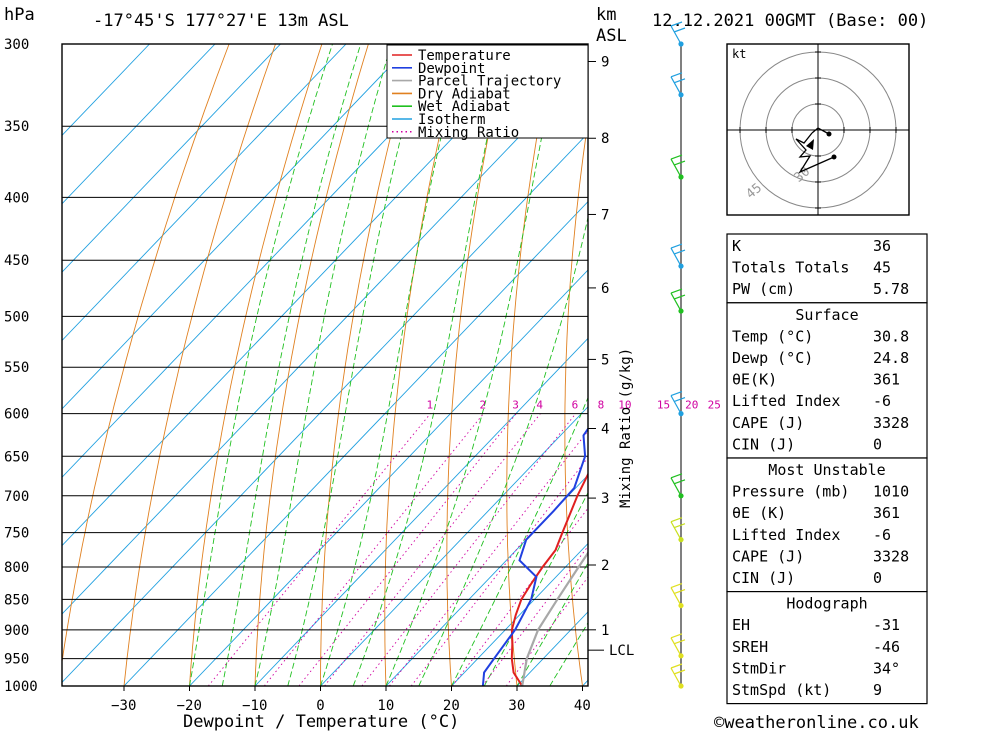 Image resolution: width=1000 pixels, height=733 pixels. I want to click on lcl-label: LCL, so click(621, 651).